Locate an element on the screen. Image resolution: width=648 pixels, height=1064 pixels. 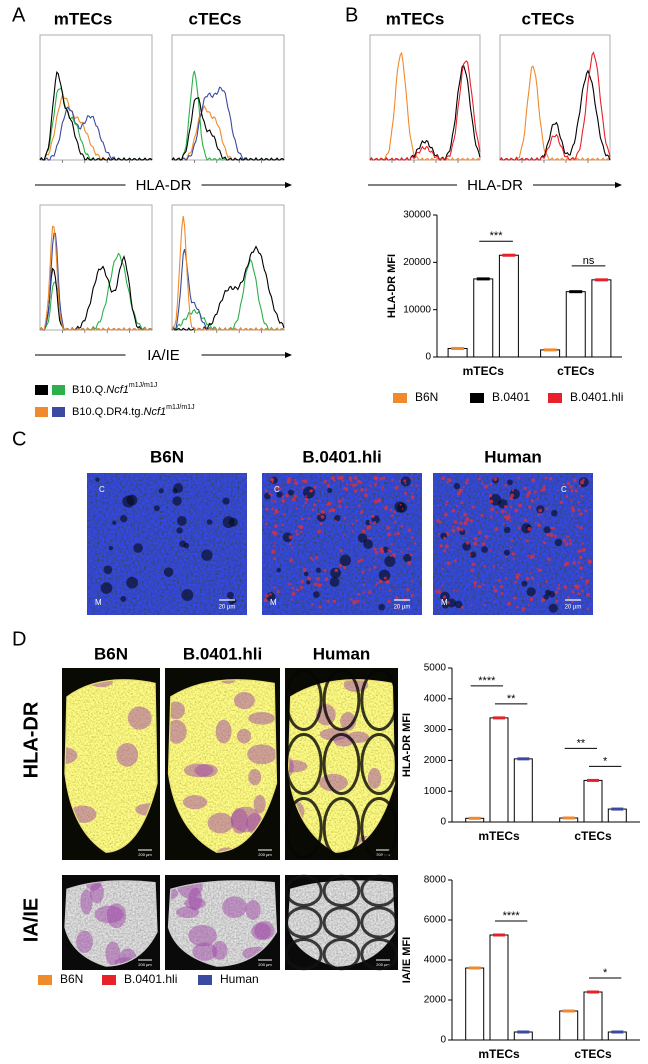
axis-label: HLA-DR is located at coordinates (164, 185).